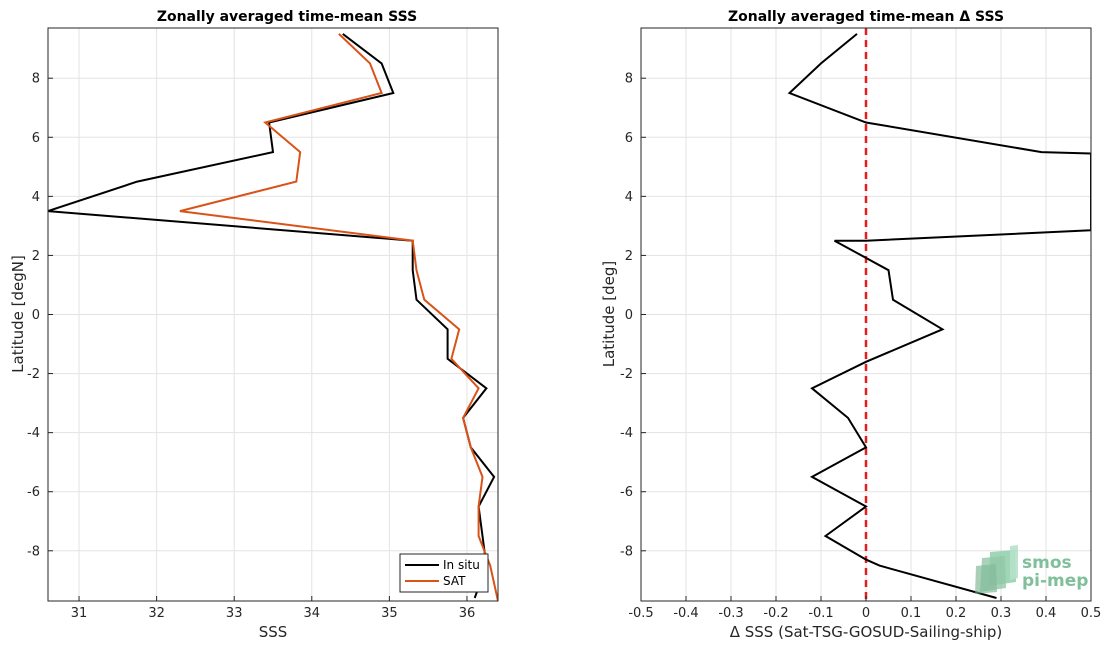  I want to click on left-x-axis-label: SSS, so click(273, 632).